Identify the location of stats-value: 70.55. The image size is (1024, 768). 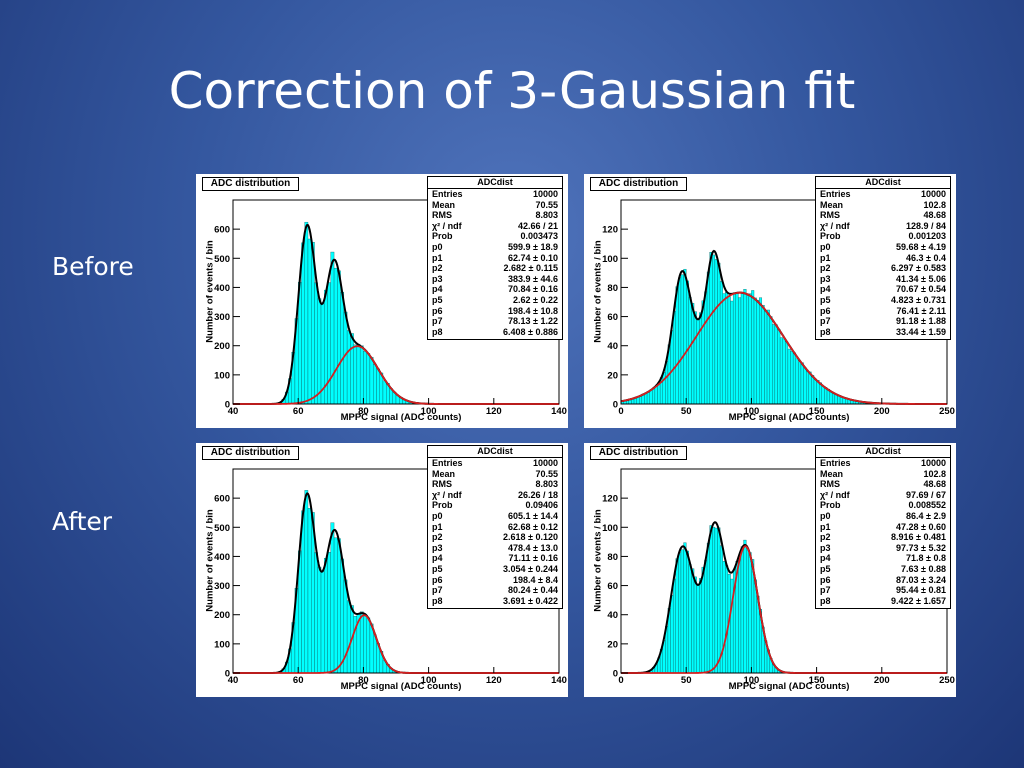
(546, 204).